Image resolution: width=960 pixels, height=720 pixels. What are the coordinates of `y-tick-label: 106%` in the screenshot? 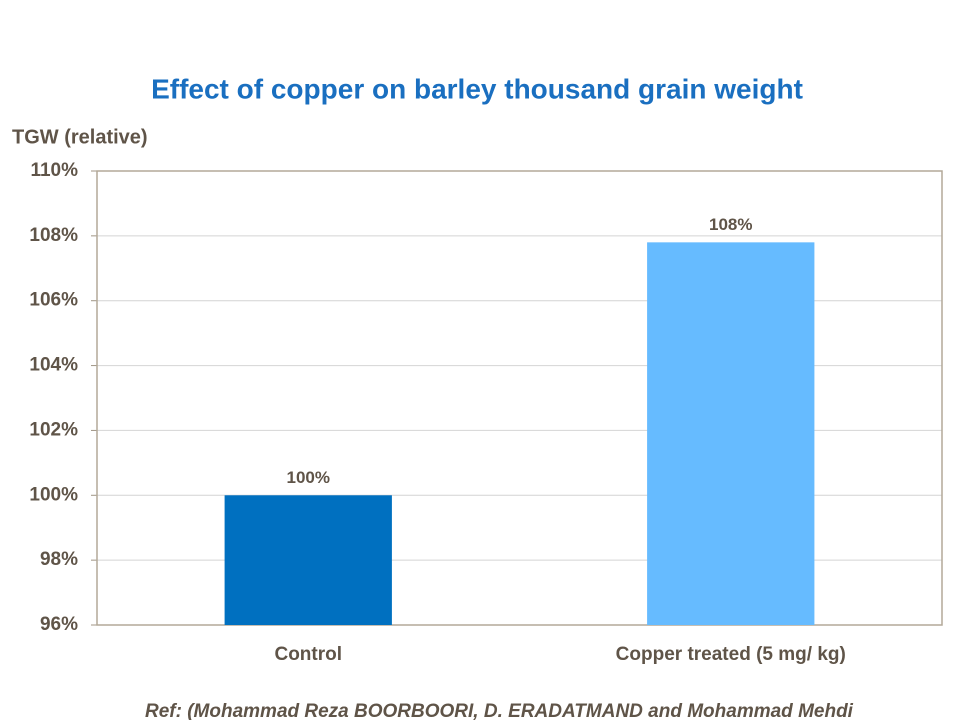 It's located at (53, 300).